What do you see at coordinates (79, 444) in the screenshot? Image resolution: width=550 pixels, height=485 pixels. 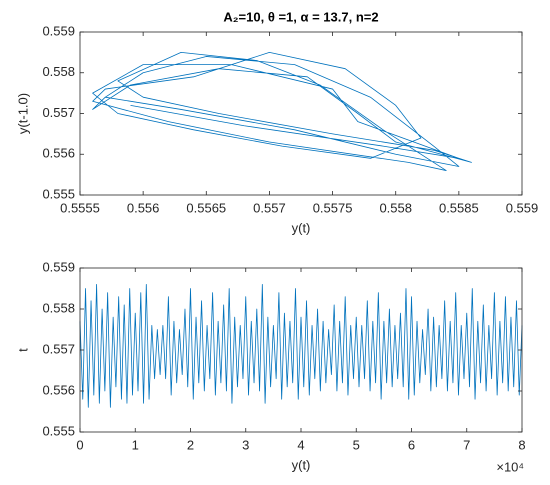 I see `x-tick-label: 0` at bounding box center [79, 444].